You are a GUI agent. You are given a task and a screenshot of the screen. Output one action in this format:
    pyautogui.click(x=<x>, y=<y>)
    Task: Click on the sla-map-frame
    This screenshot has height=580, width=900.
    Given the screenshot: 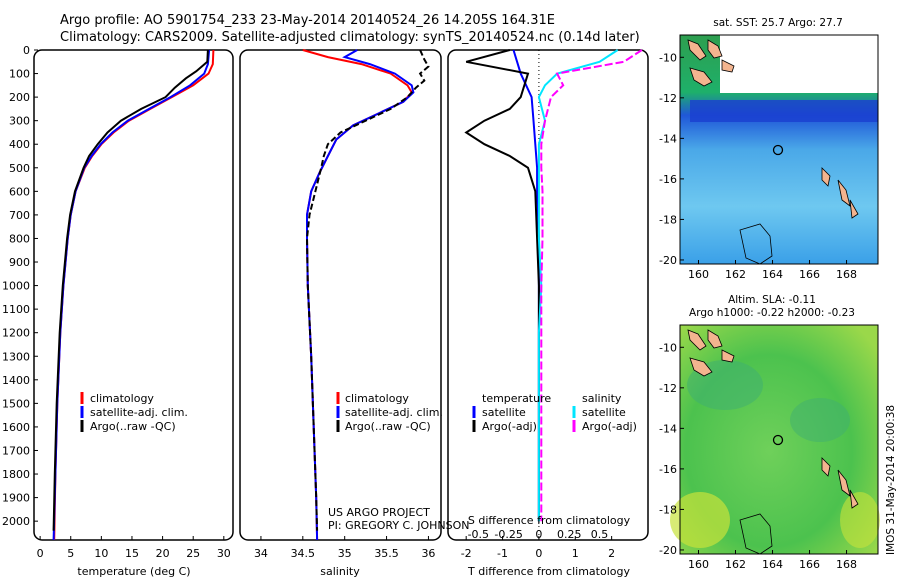 What is the action you would take?
    pyautogui.click(x=779, y=439)
    